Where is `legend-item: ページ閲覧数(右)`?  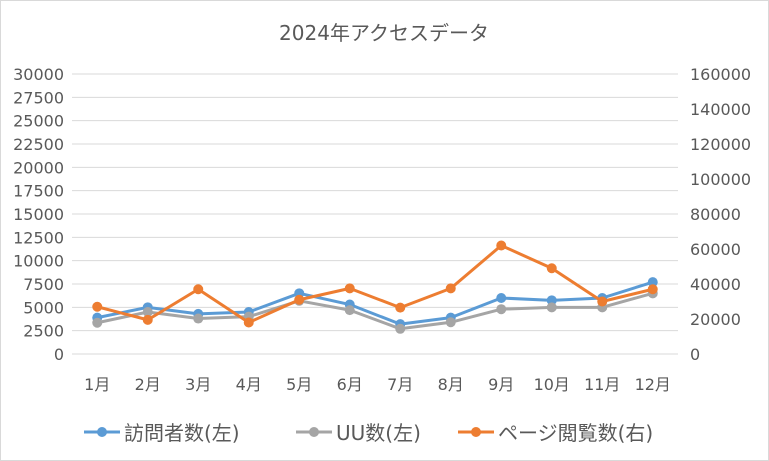 legend-item: ページ閲覧数(右) is located at coordinates (555, 433).